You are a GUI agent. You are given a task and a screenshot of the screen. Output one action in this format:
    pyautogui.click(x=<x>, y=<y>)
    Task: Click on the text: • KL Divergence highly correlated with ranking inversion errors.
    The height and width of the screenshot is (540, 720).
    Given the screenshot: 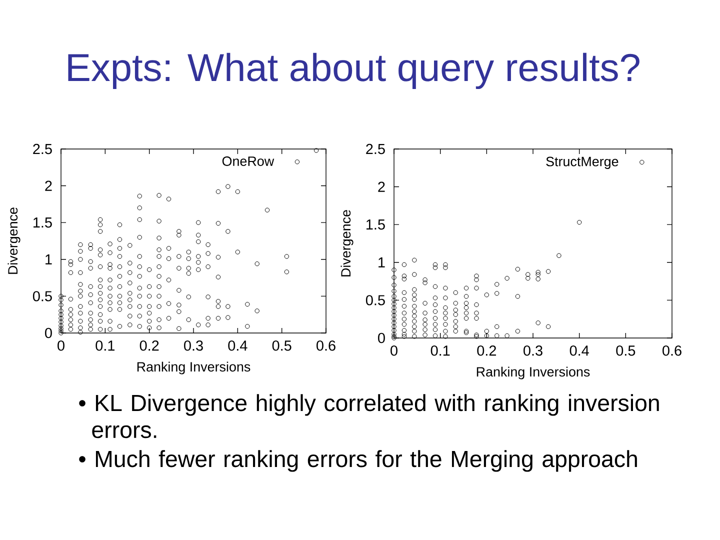 What is the action you would take?
    pyautogui.click(x=369, y=416)
    